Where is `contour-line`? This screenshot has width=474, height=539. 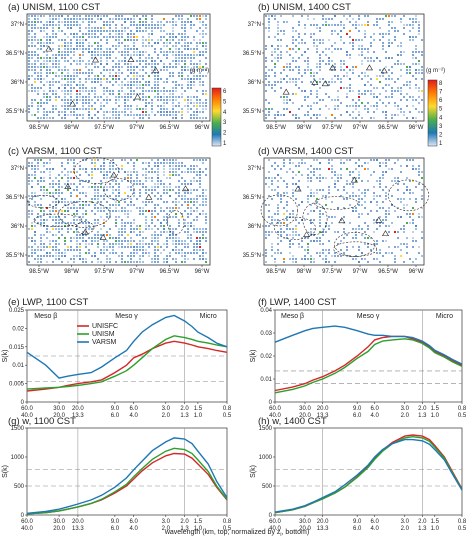
contour-line is located at coordinates (176, 222).